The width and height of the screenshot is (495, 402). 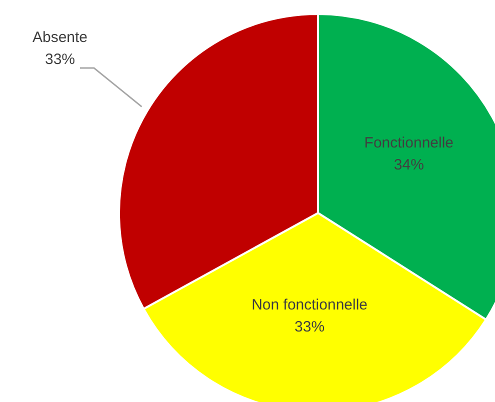 What do you see at coordinates (60, 37) in the screenshot?
I see `slice-label: Absente` at bounding box center [60, 37].